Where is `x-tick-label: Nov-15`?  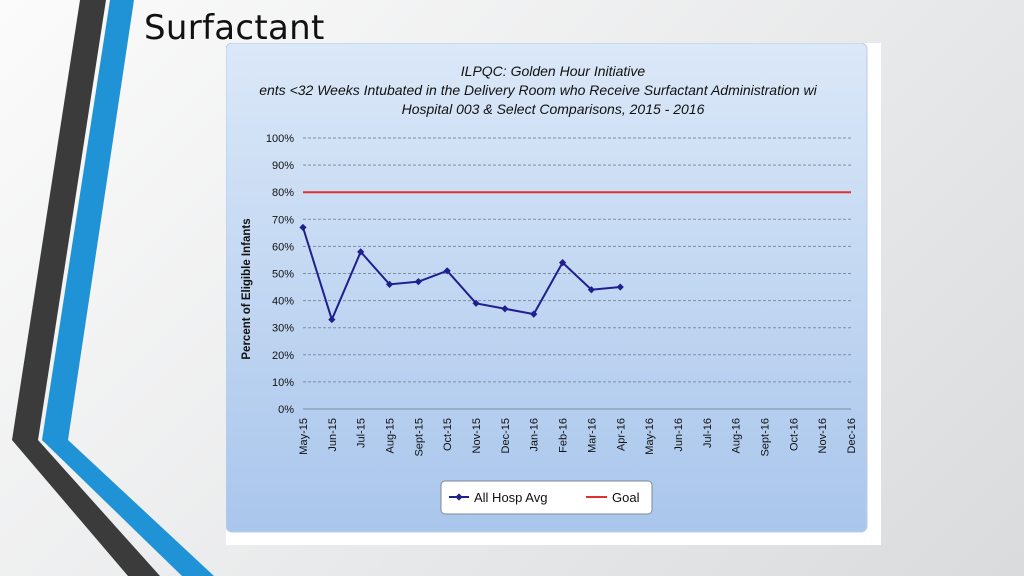 x-tick-label: Nov-15 is located at coordinates (477, 435).